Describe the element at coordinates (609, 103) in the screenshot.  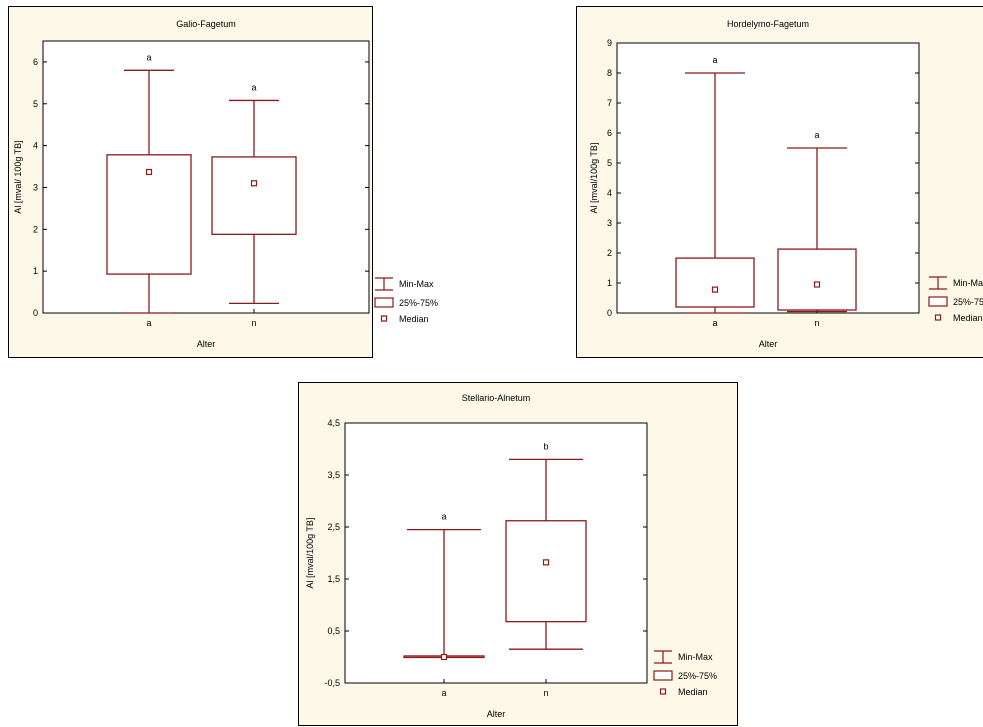
I see `y-tick-label: 7` at that location.